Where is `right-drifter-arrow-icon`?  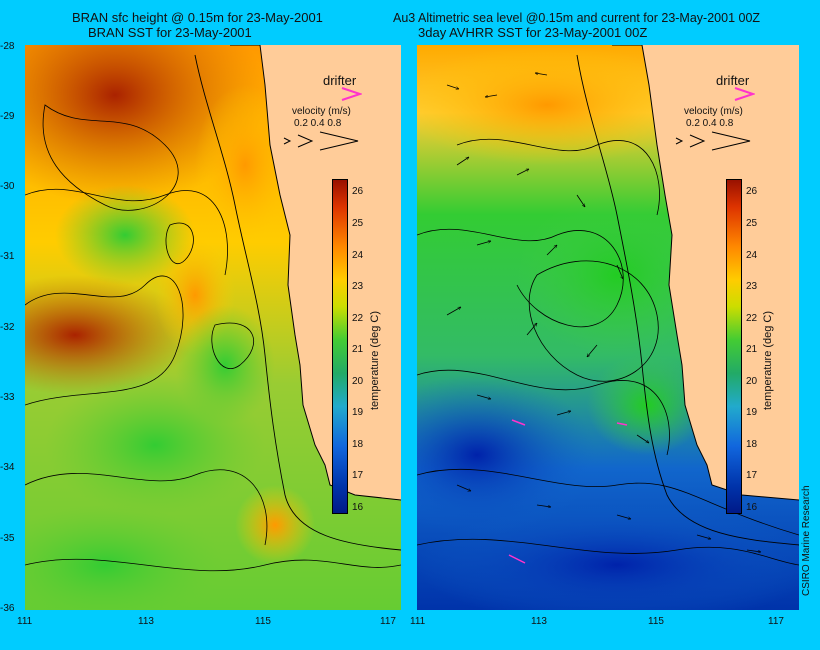 right-drifter-arrow-icon is located at coordinates (744, 94).